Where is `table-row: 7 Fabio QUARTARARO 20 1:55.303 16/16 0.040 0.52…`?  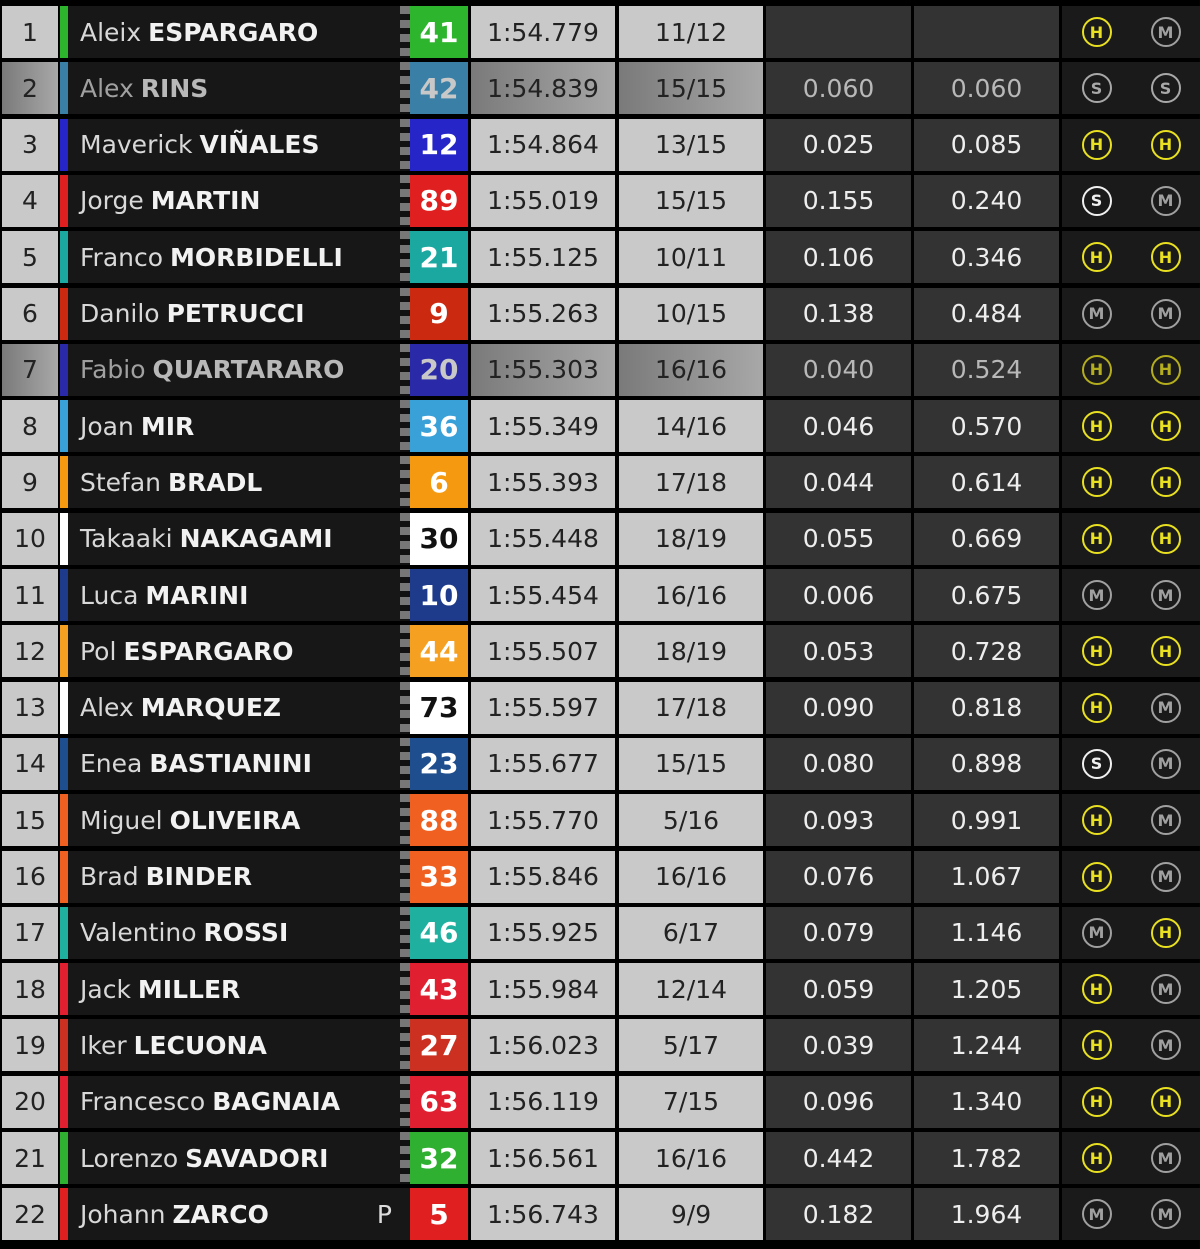
table-row: 7 Fabio QUARTARARO 20 1:55.303 16/16 0.040 0.52… is located at coordinates (600, 369).